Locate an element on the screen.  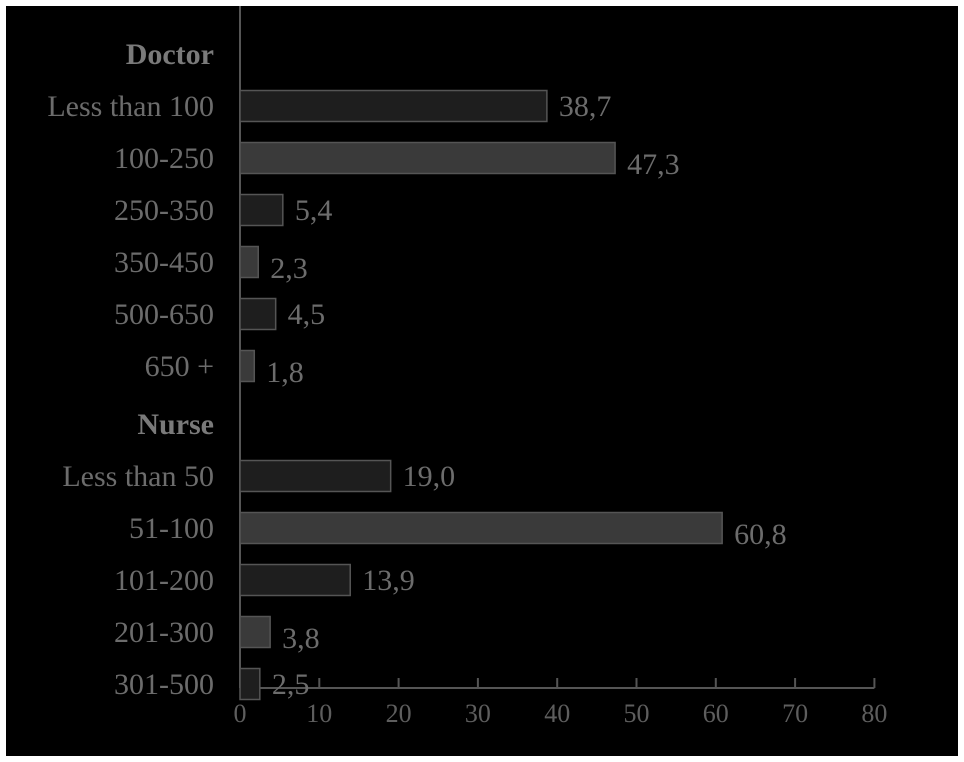
category-label: 301-500 is located at coordinates (164, 684).